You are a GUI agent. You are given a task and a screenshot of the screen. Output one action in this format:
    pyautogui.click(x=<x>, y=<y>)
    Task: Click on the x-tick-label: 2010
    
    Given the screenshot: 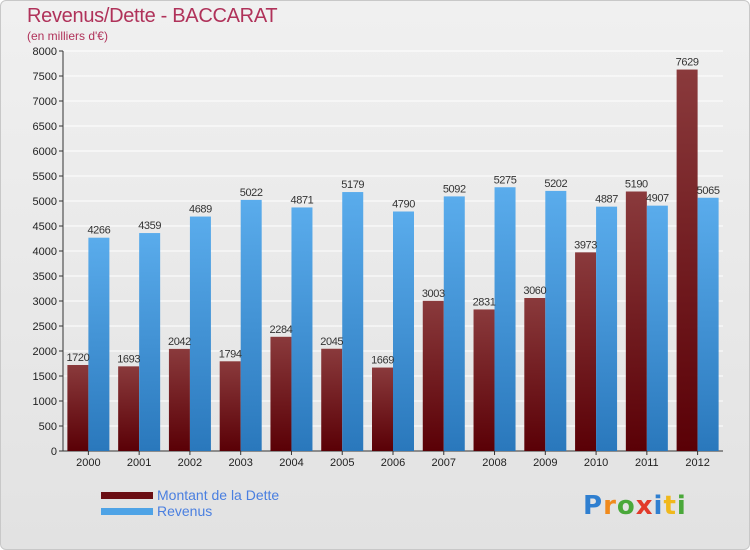 What is the action you would take?
    pyautogui.click(x=596, y=463)
    